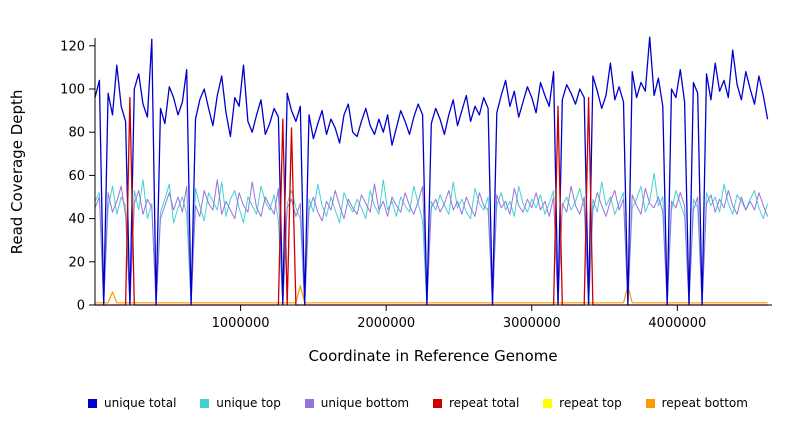 The image size is (792, 432). I want to click on x-tick-label: 4000000, so click(677, 323).